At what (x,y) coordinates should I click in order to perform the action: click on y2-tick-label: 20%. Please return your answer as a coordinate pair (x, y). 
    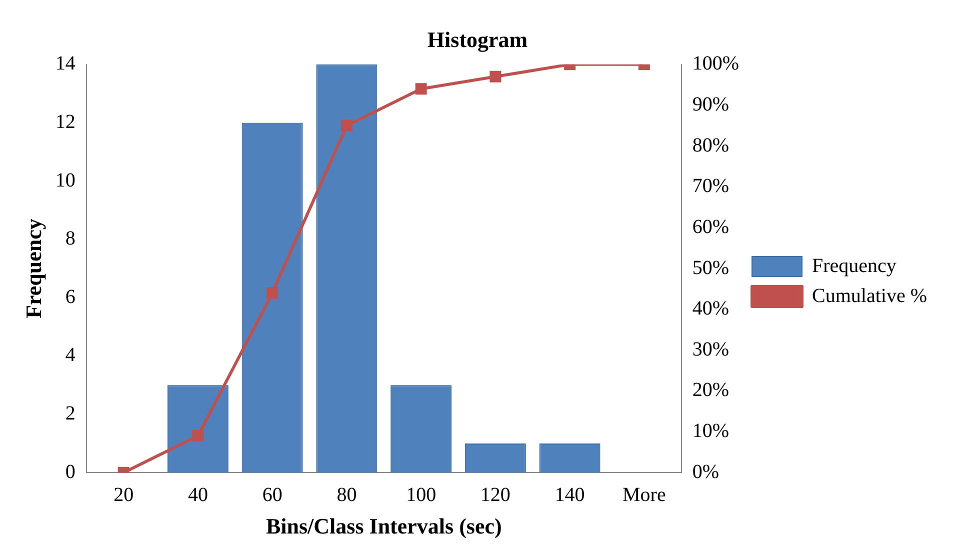
    Looking at the image, I should click on (711, 390).